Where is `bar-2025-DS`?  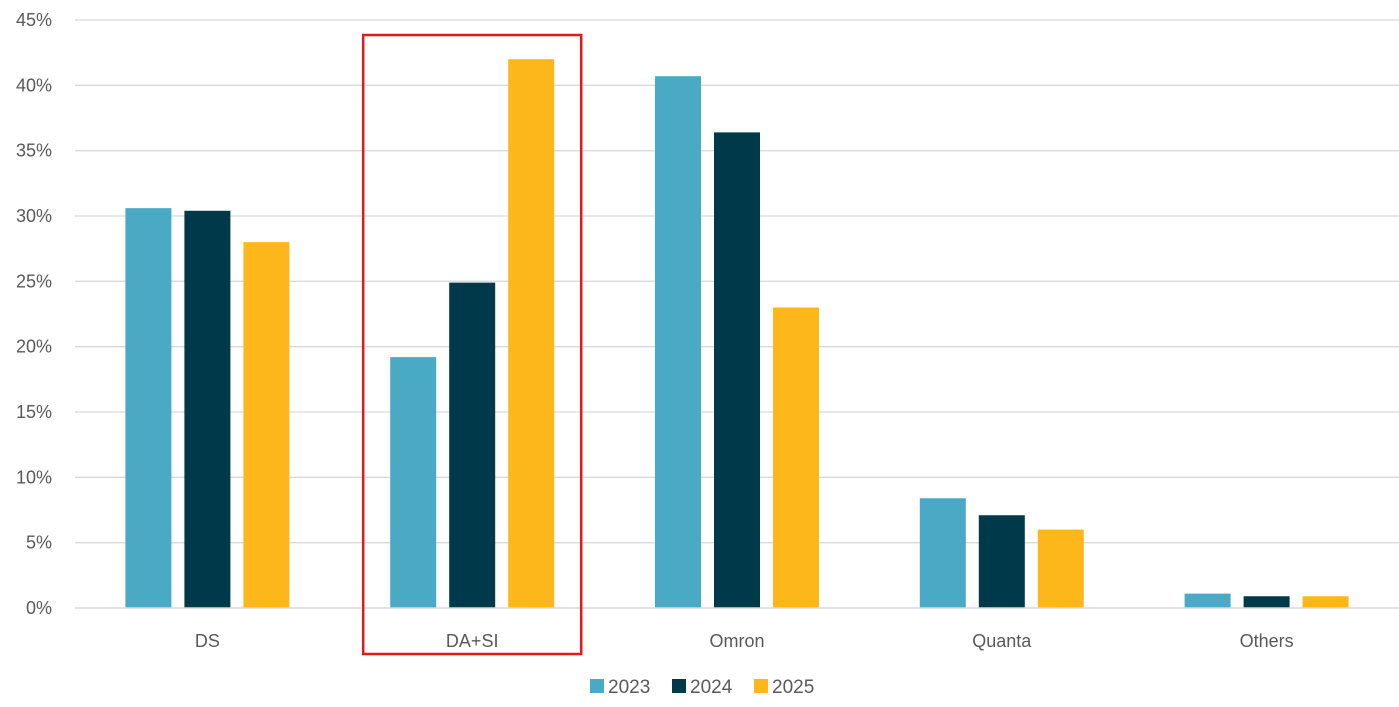 bar-2025-DS is located at coordinates (266, 425).